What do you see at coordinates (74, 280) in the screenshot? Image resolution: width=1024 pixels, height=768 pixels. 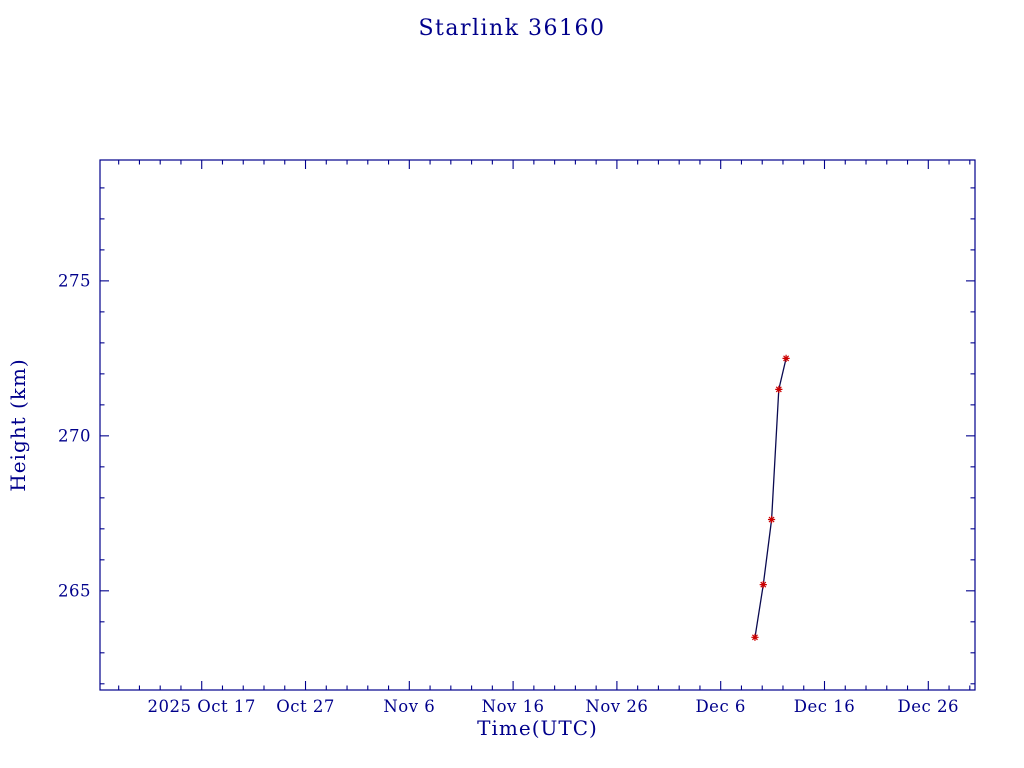 I see `y-tick-label: 275` at bounding box center [74, 280].